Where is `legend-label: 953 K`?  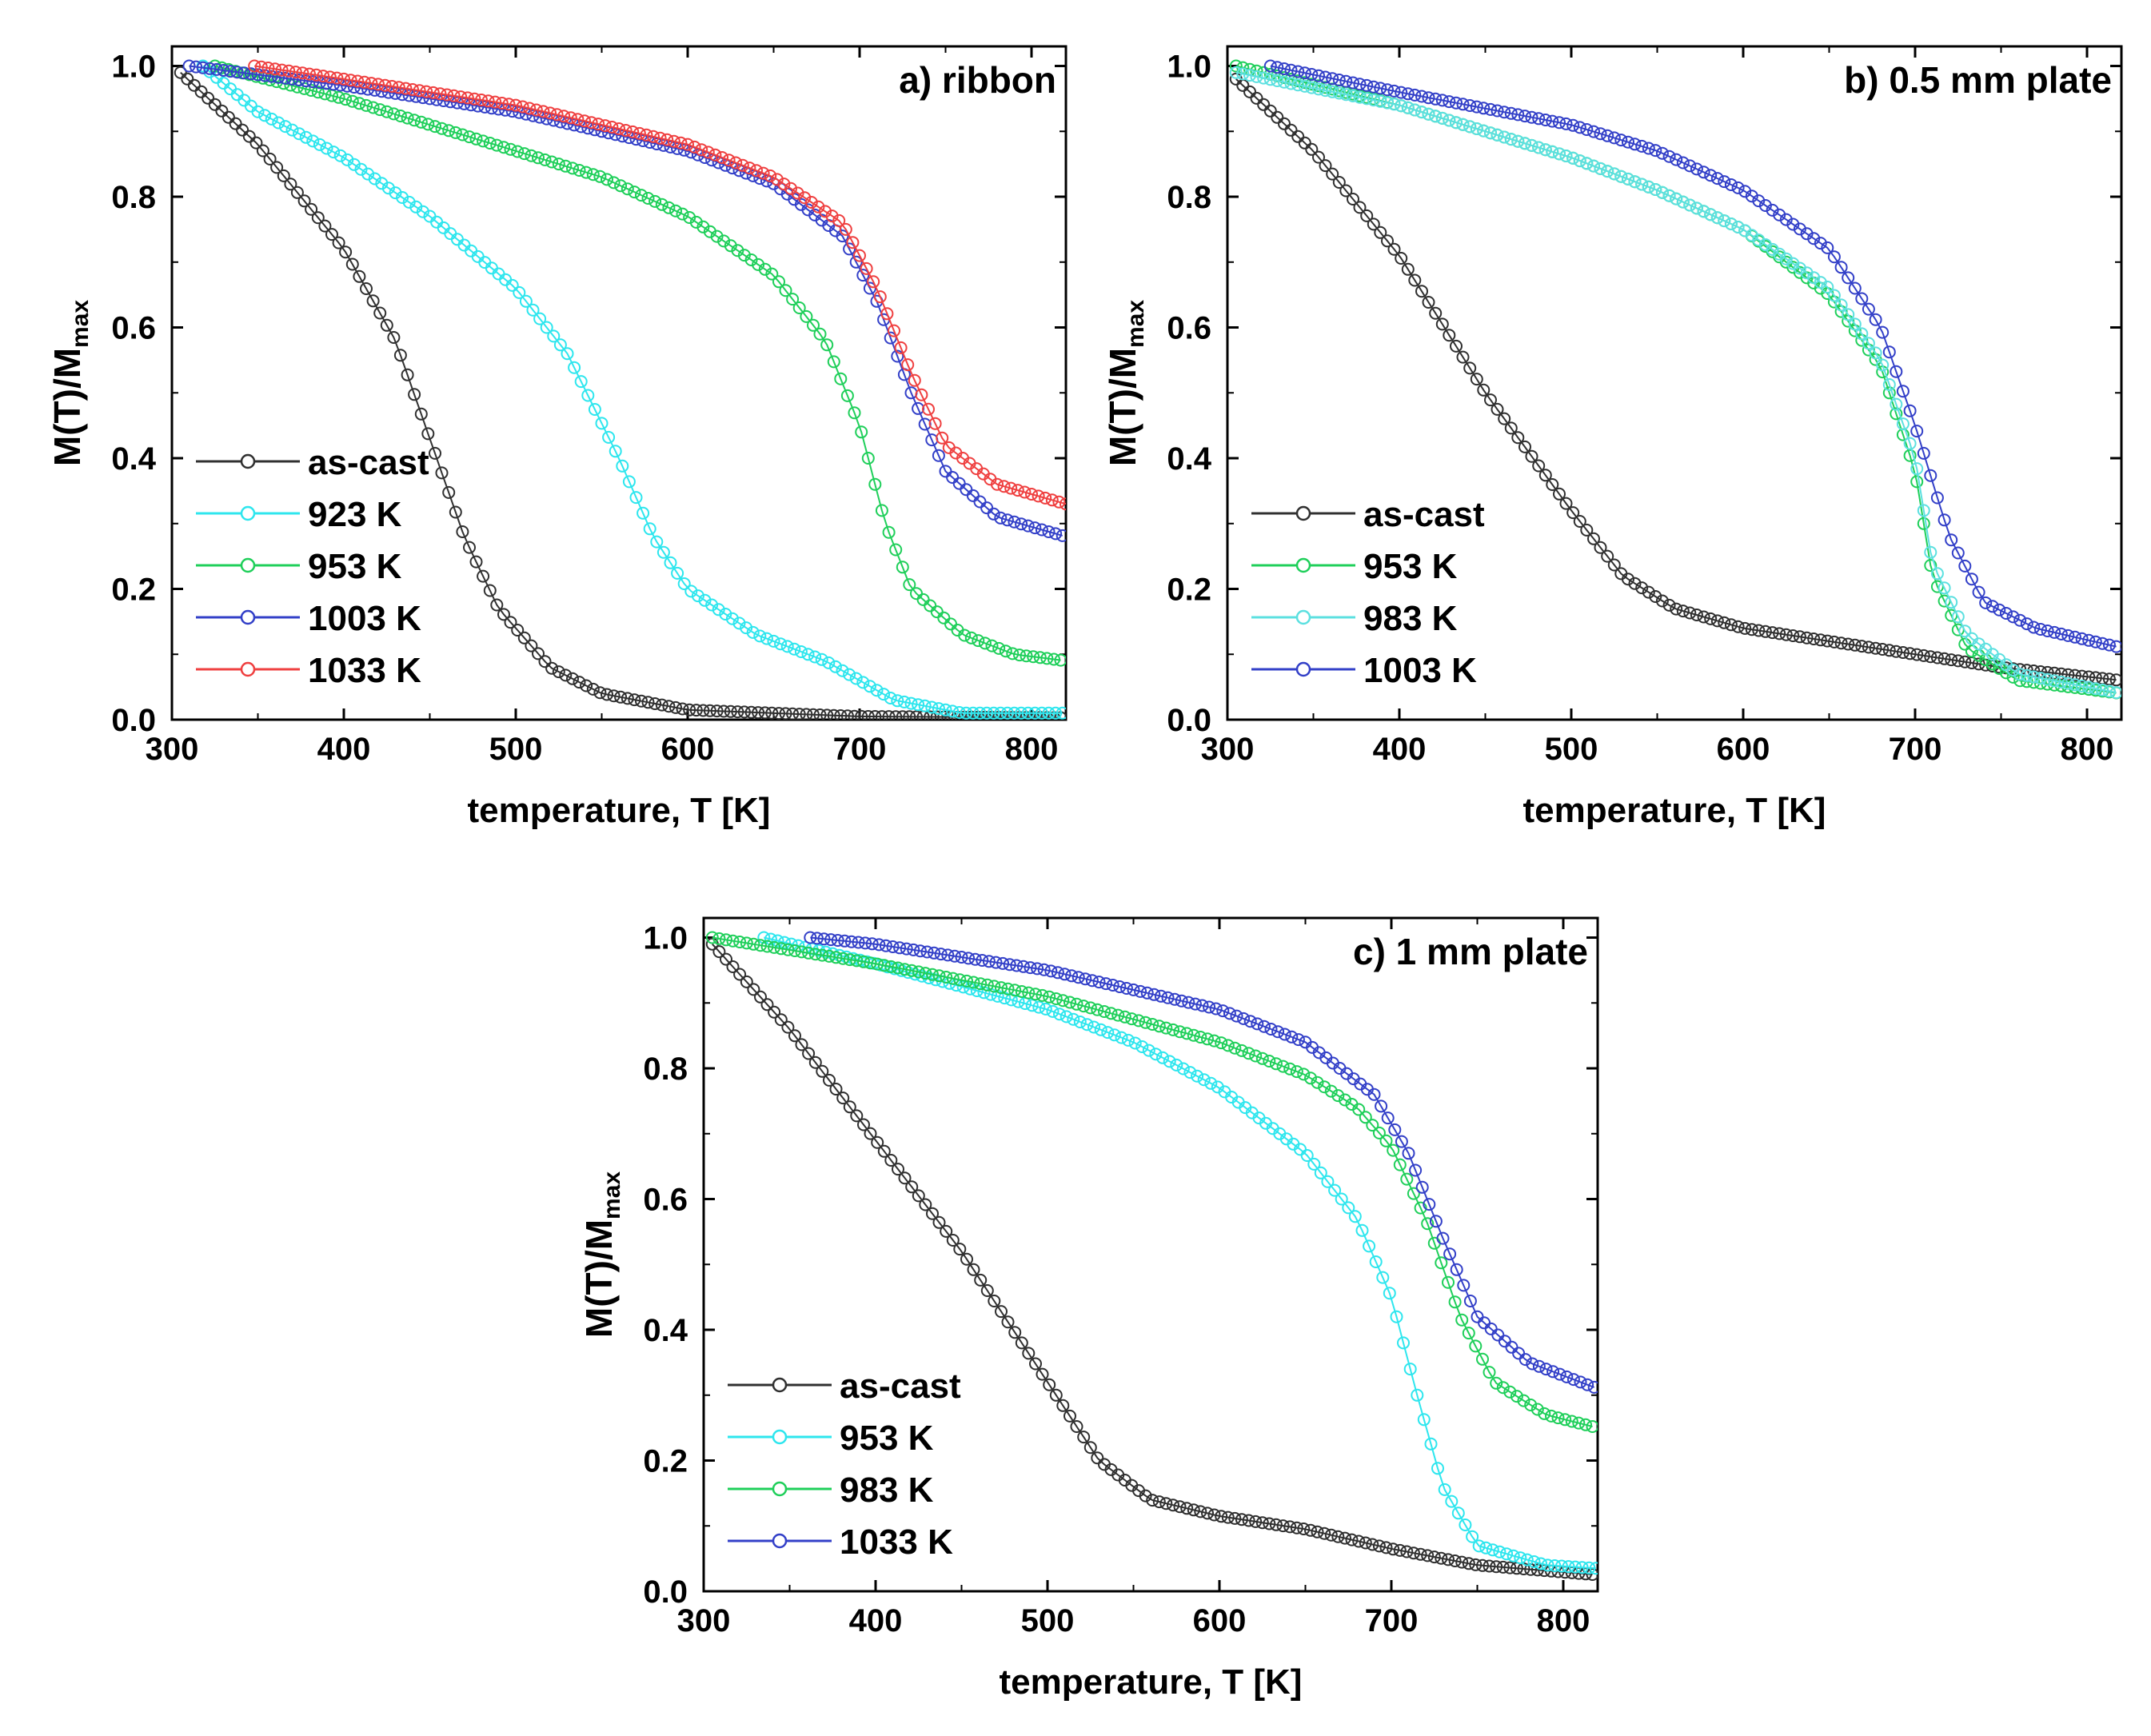 legend-label: 953 K is located at coordinates (355, 566).